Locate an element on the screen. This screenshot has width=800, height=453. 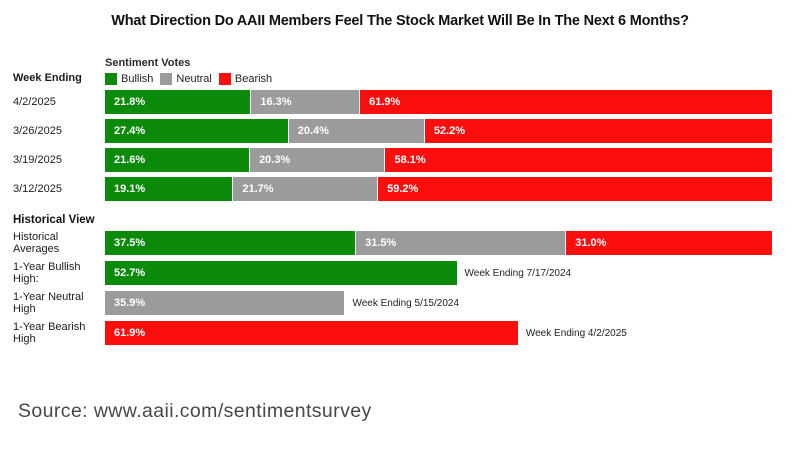
bearish-high-bar: 61.9% is located at coordinates (311, 333).